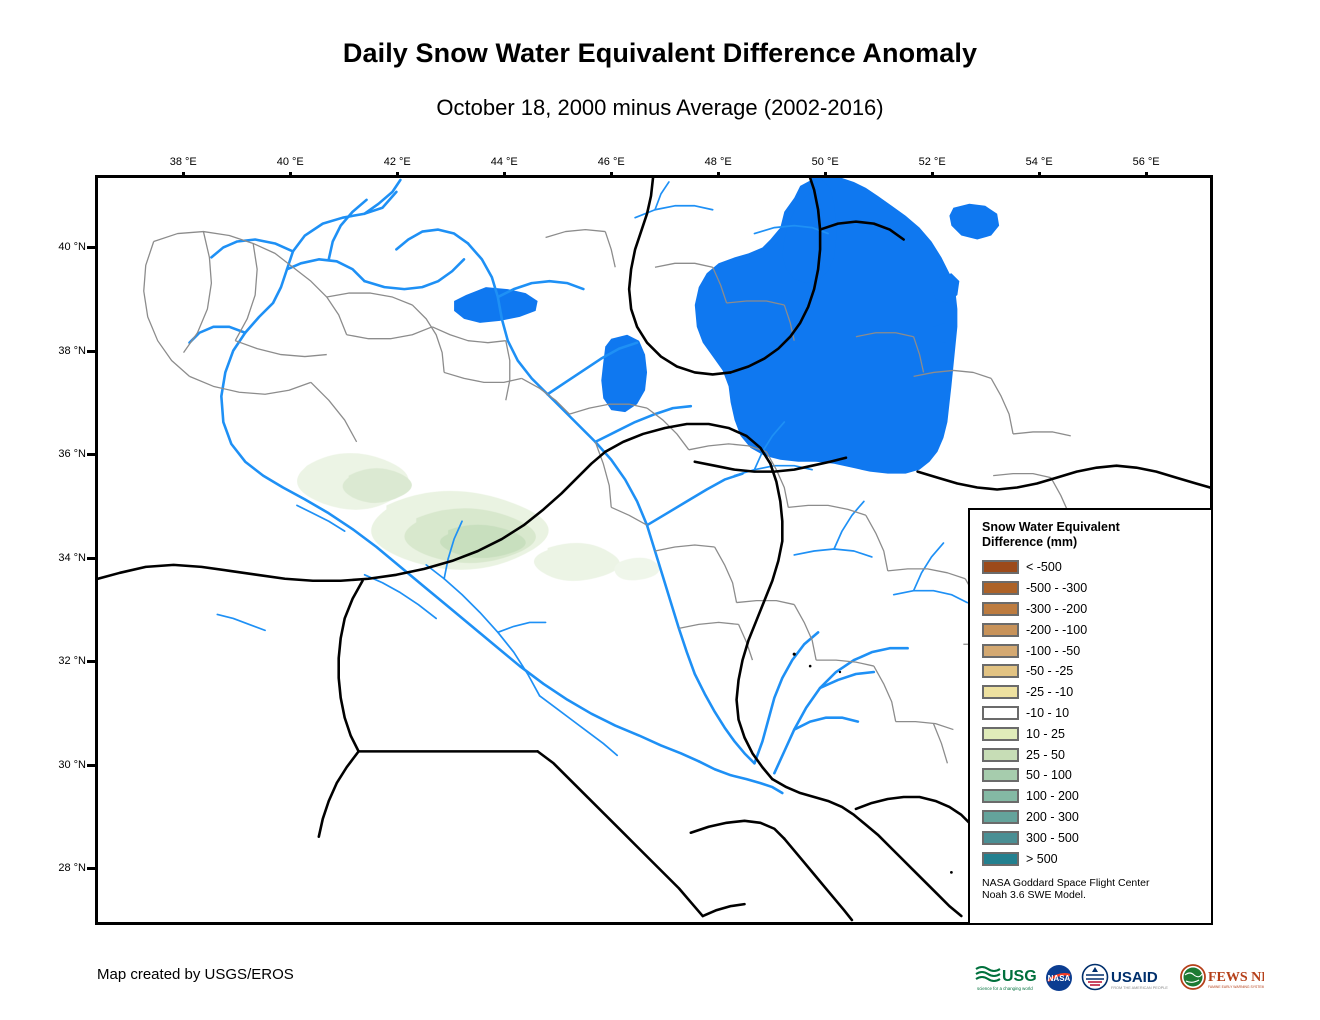 Image resolution: width=1320 pixels, height=1020 pixels. Describe the element at coordinates (1091, 629) in the screenshot. I see `legend-row: -200 - -100` at that location.